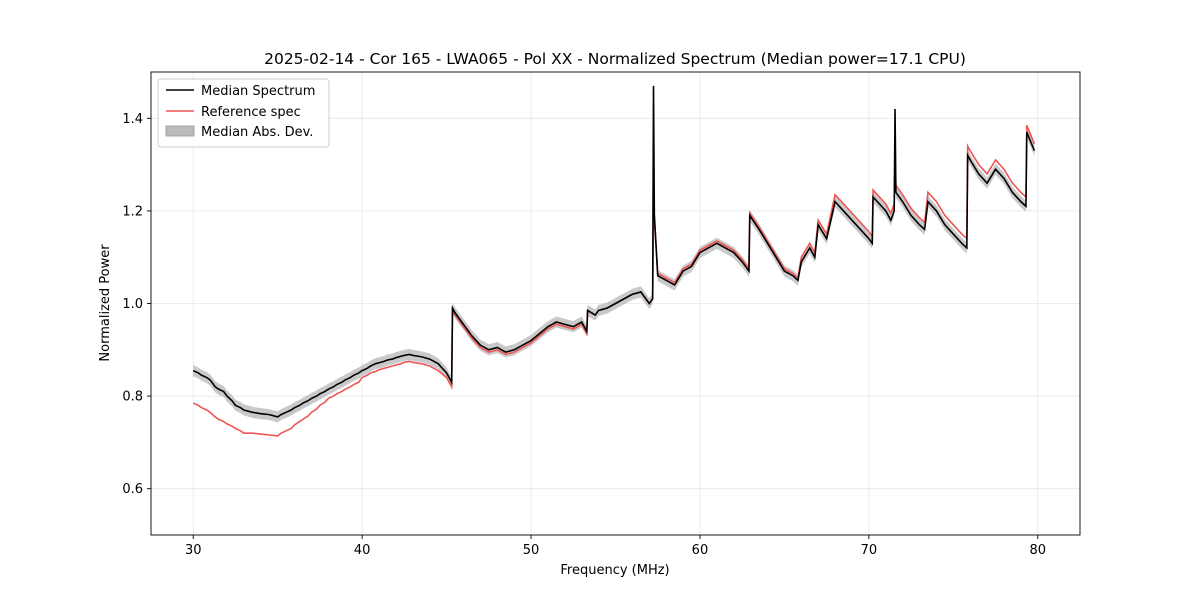 This screenshot has width=1200, height=600. I want to click on x-tick-label: 70, so click(869, 550).